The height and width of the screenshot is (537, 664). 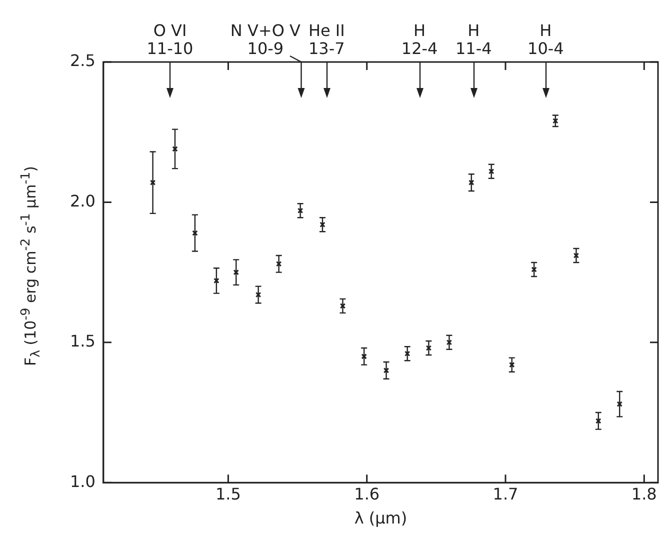 I want to click on y-tick-label: 1.0, so click(x=83, y=481).